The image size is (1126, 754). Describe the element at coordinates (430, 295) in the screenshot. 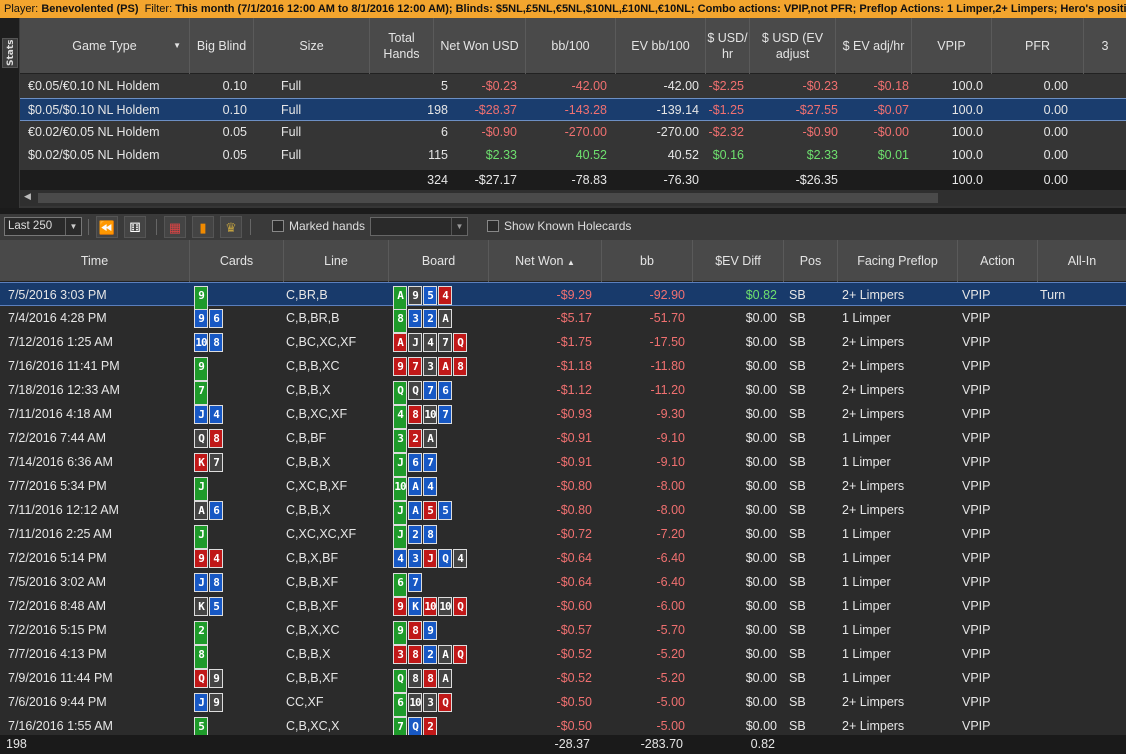

I see `playing-card: 5` at that location.